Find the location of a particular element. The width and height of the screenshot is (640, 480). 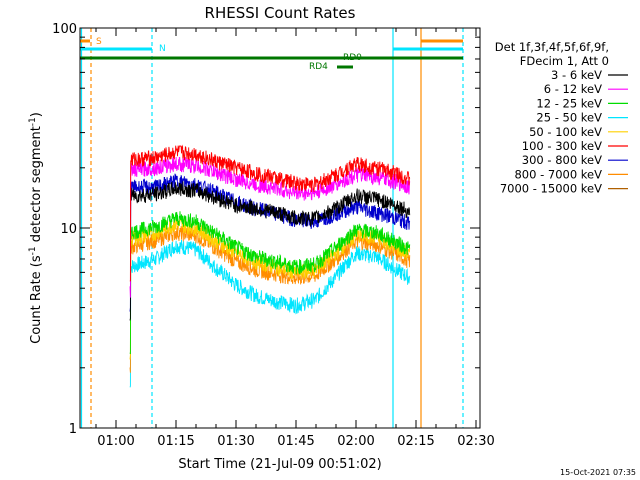

series-line-12to25keV is located at coordinates (270, 283).